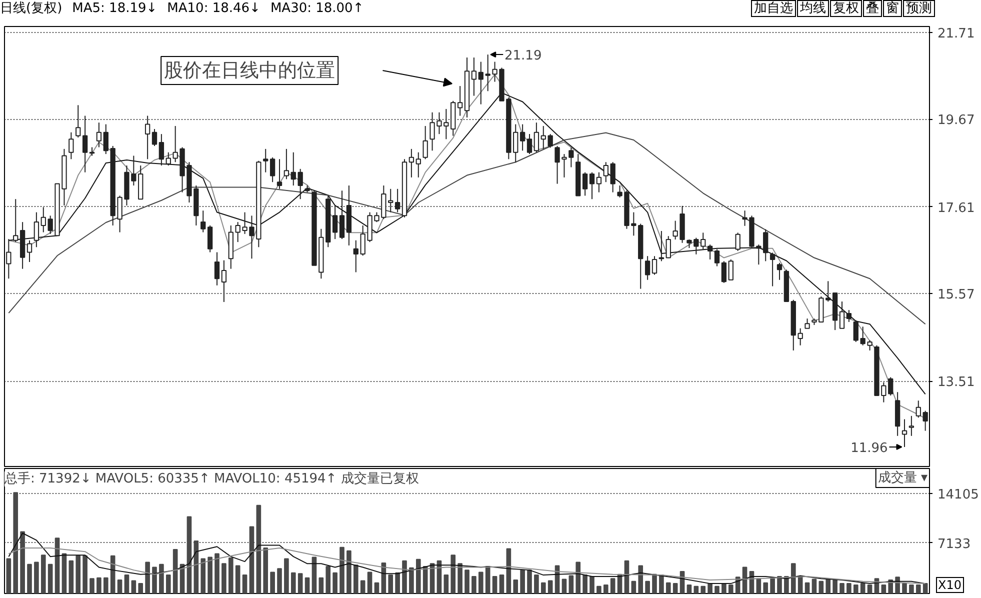  Describe the element at coordinates (892, 8) in the screenshot. I see `text: 窗` at that location.